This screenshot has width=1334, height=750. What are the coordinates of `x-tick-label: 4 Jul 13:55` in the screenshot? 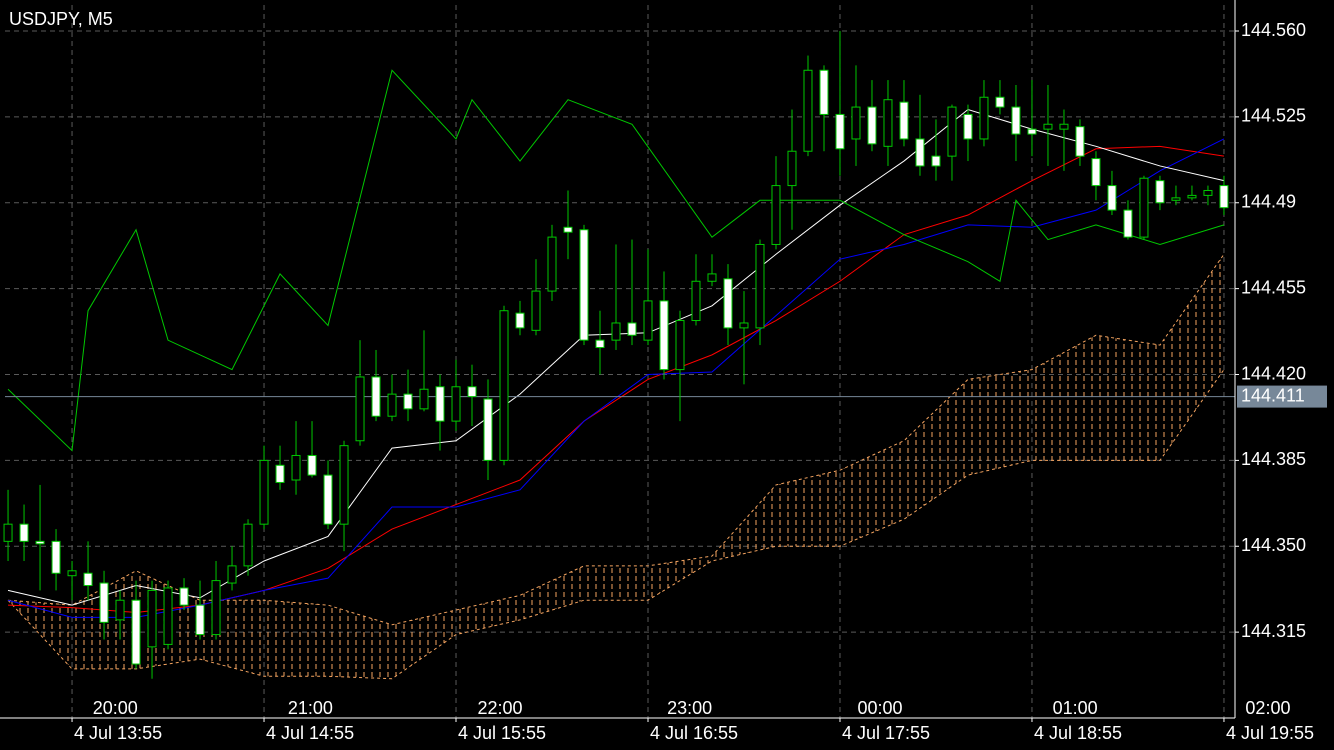 It's located at (118, 733).